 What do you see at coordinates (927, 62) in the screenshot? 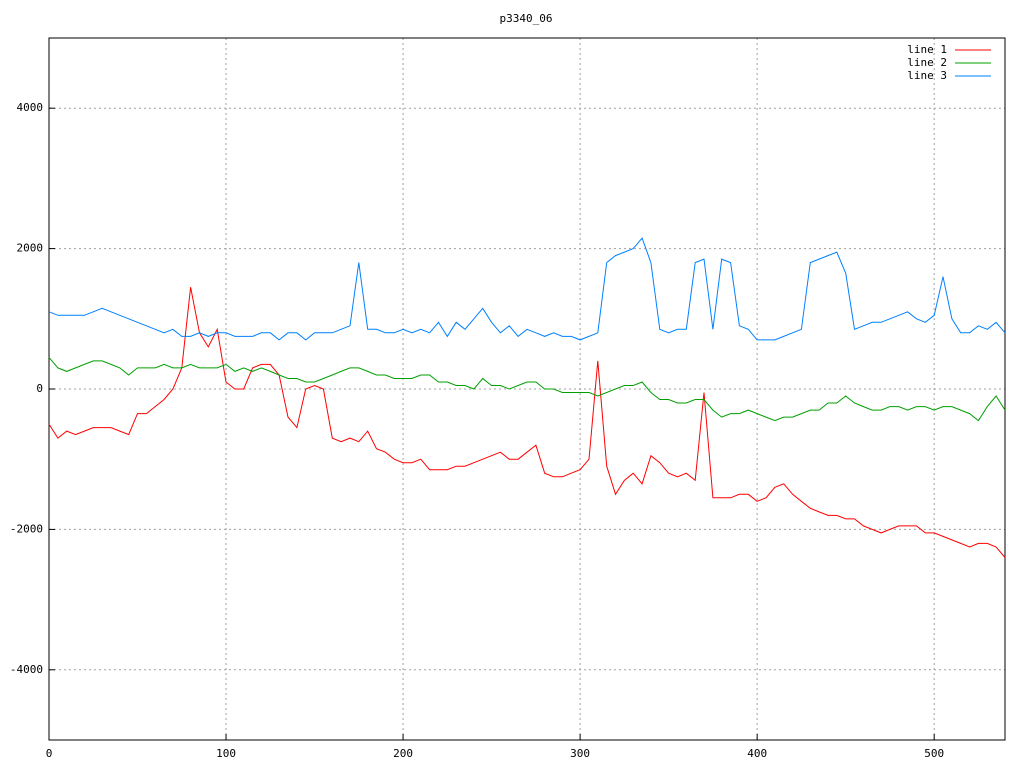
I see `legend-label: line 2` at bounding box center [927, 62].